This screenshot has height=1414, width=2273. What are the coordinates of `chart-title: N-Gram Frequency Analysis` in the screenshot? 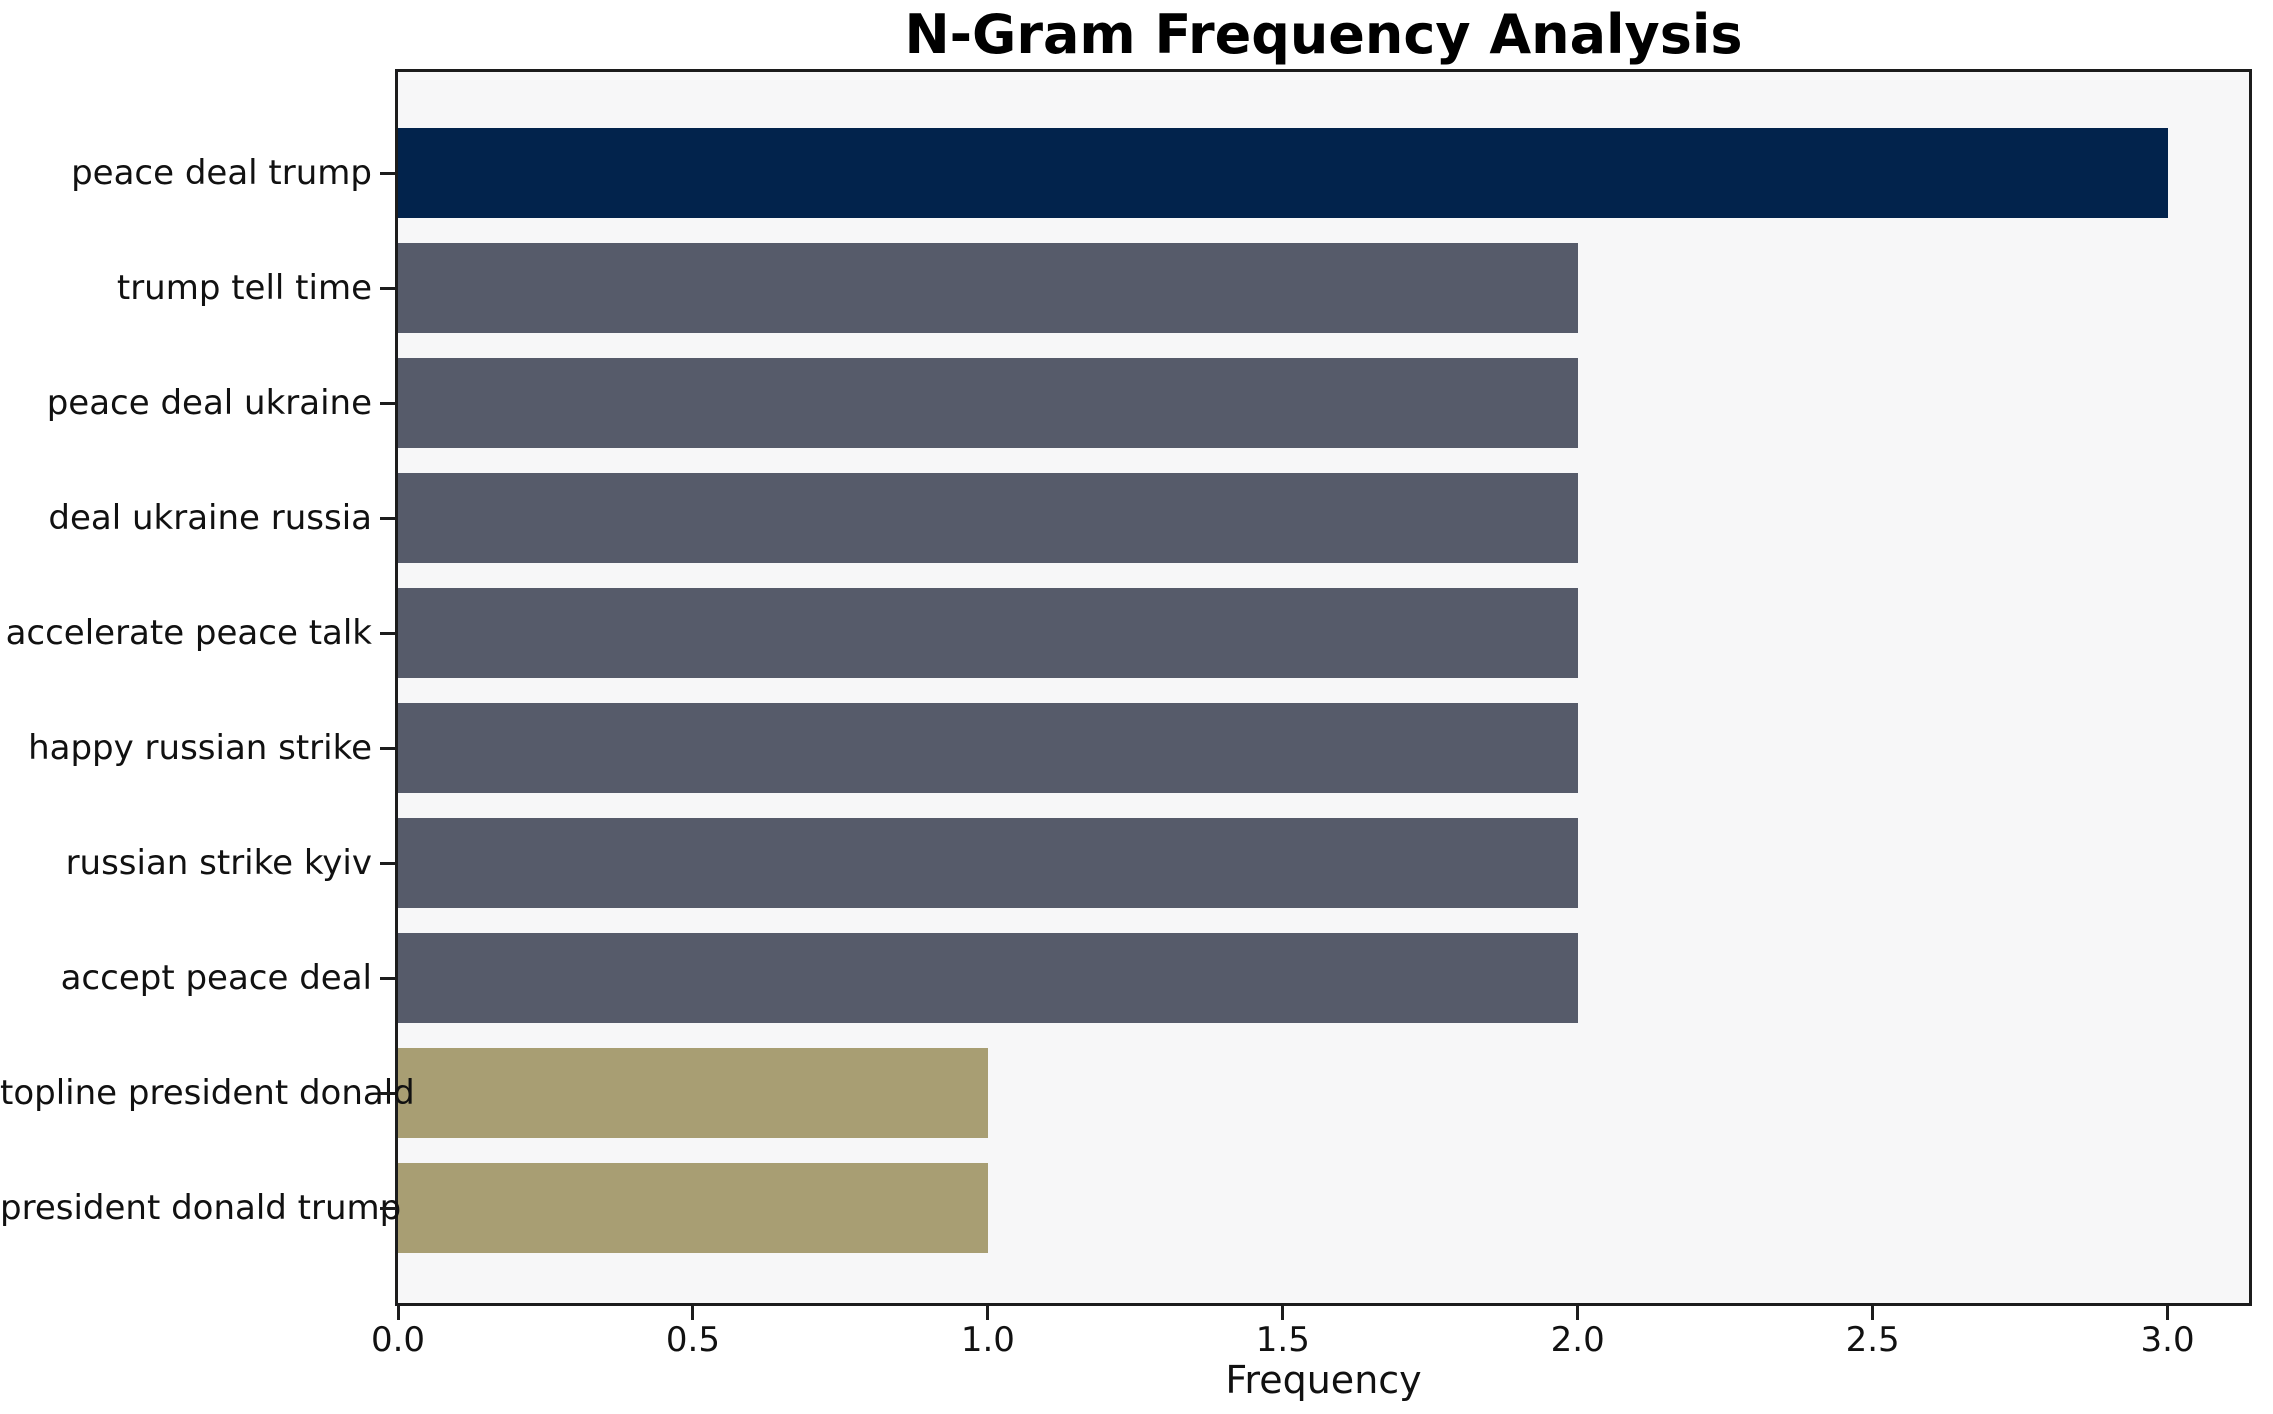 It's located at (1323, 34).